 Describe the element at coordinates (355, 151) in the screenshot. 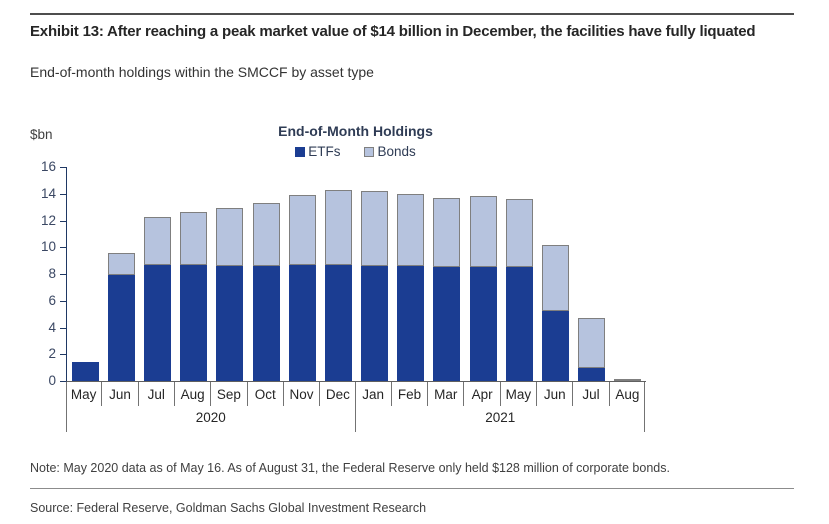

I see `chart-legend: ETFs Bonds` at that location.